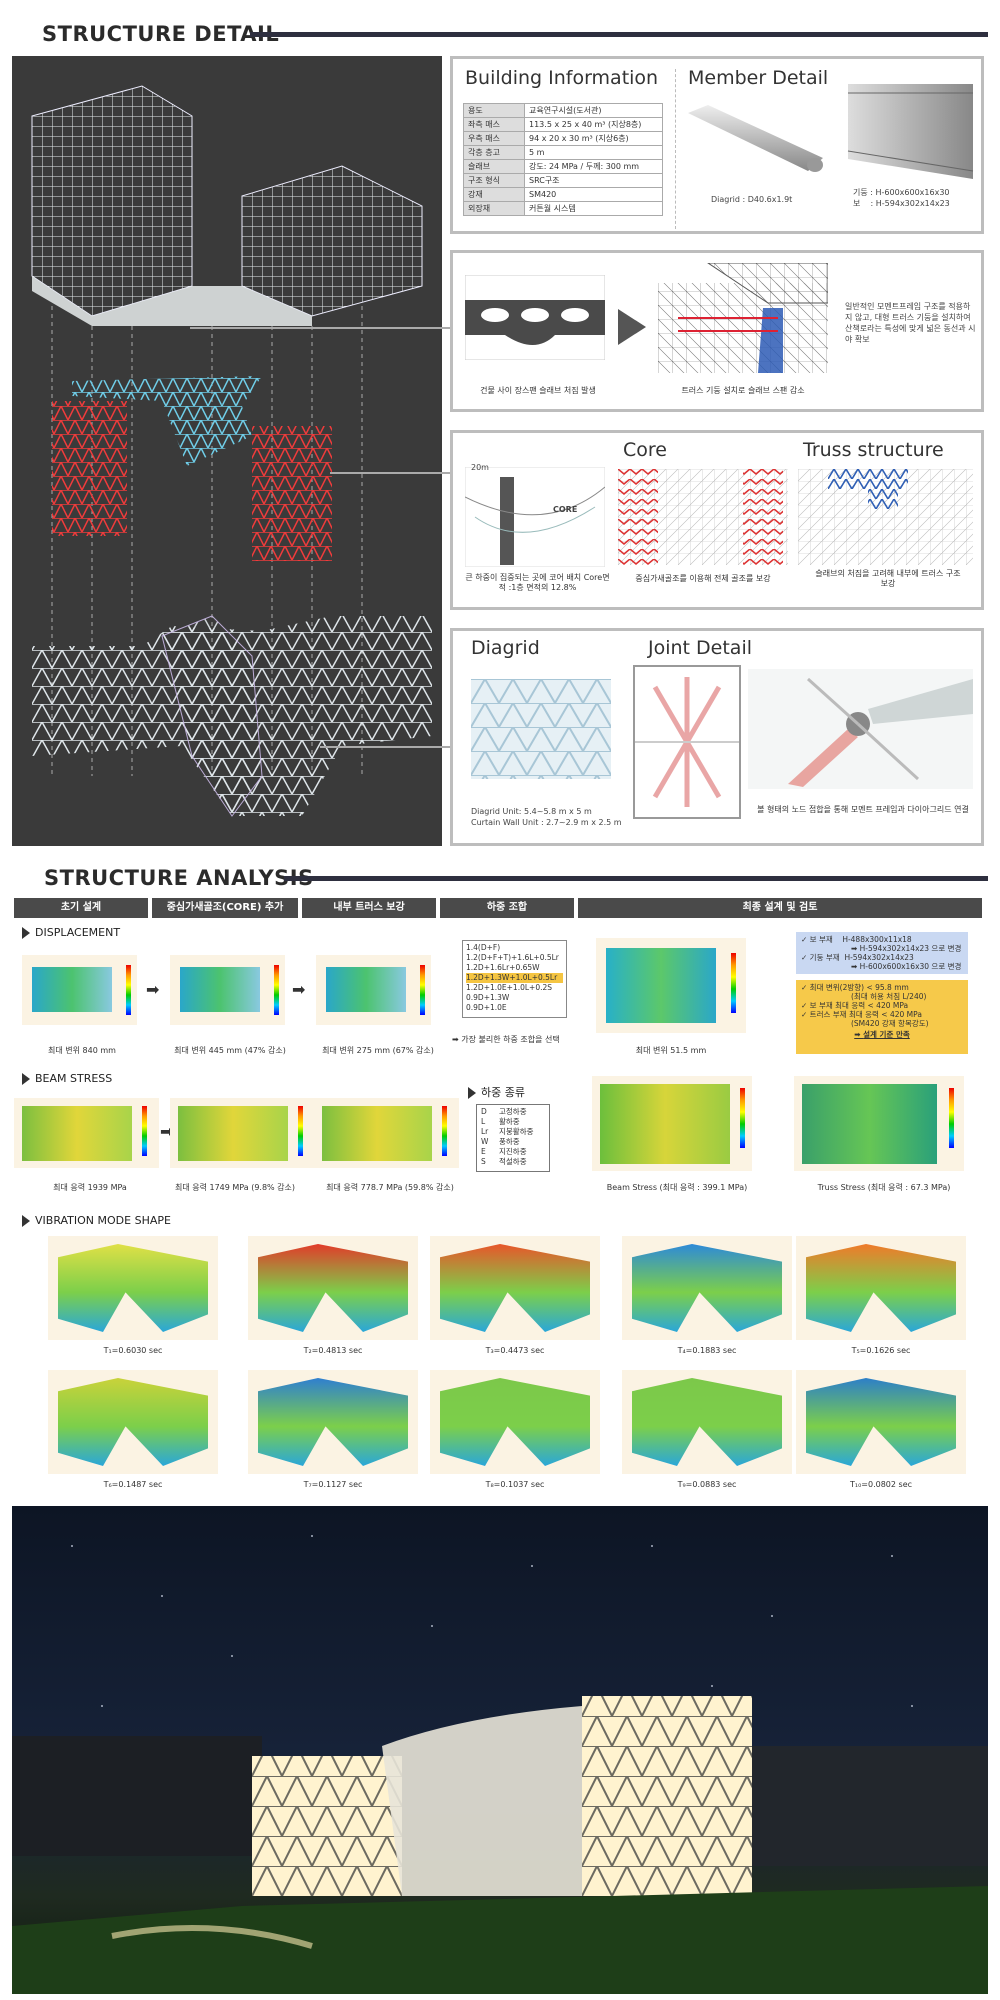 The width and height of the screenshot is (1000, 2000). Describe the element at coordinates (700, 648) in the screenshot. I see `joint-detail-heading: Joint Detail` at that location.